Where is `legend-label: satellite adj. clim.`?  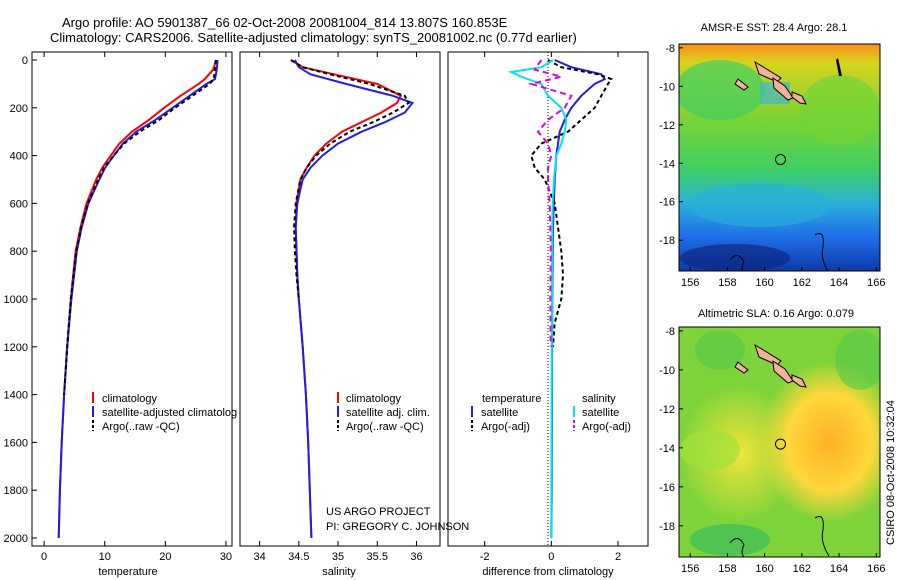
legend-label: satellite adj. clim. is located at coordinates (388, 413).